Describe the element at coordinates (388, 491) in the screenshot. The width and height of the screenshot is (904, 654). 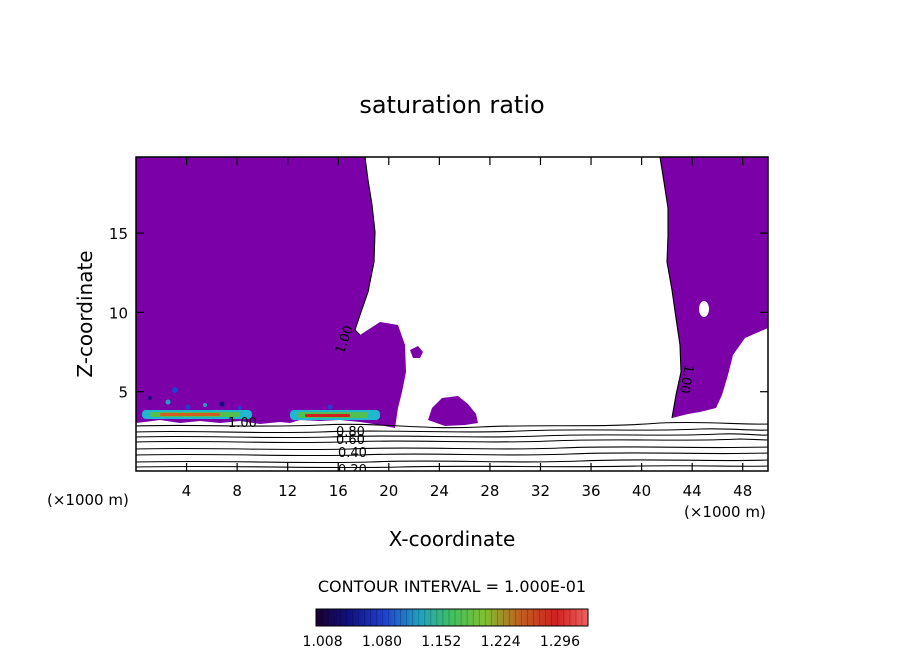
I see `x-tick-label: 20` at that location.